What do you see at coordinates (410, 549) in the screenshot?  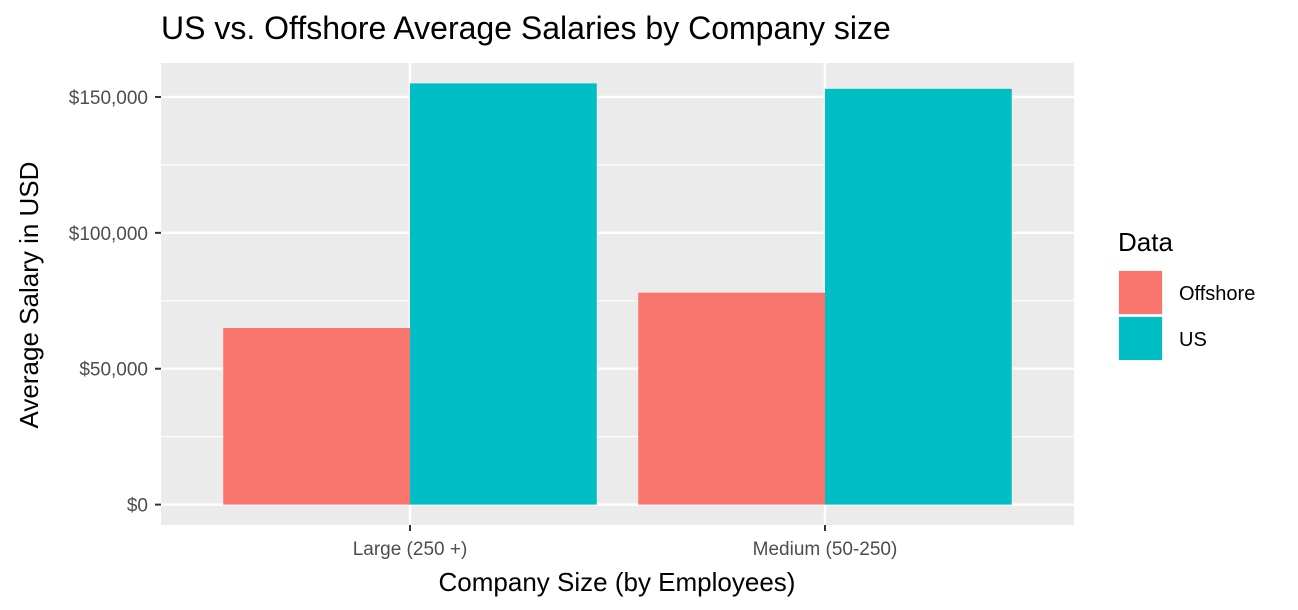 I see `x-tick-label: Large (250 +)` at bounding box center [410, 549].